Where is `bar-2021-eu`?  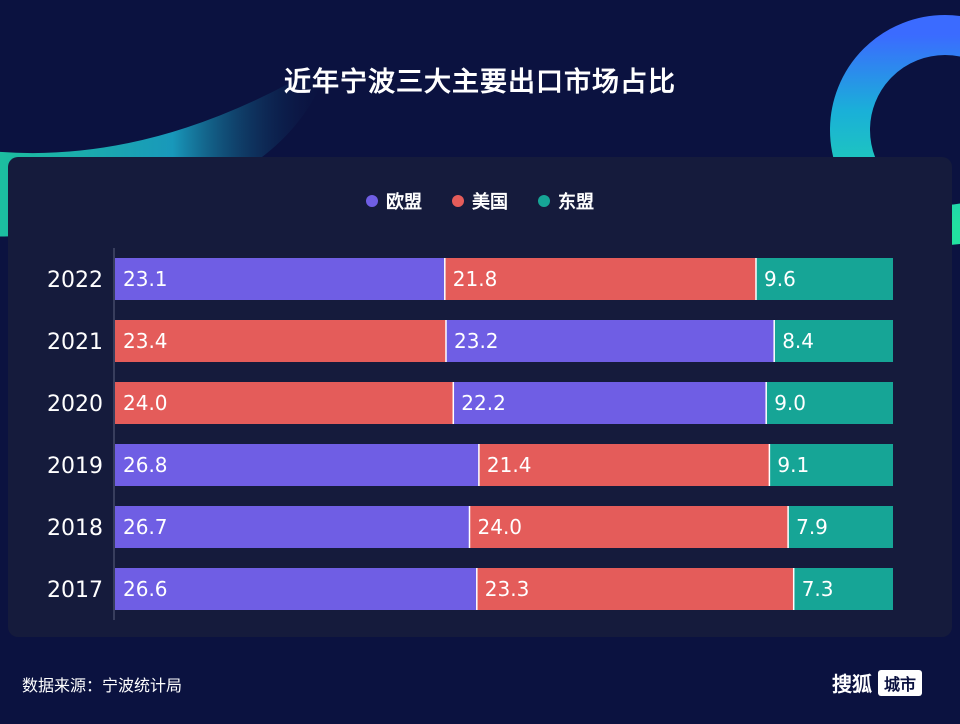
bar-2021-eu is located at coordinates (610, 341).